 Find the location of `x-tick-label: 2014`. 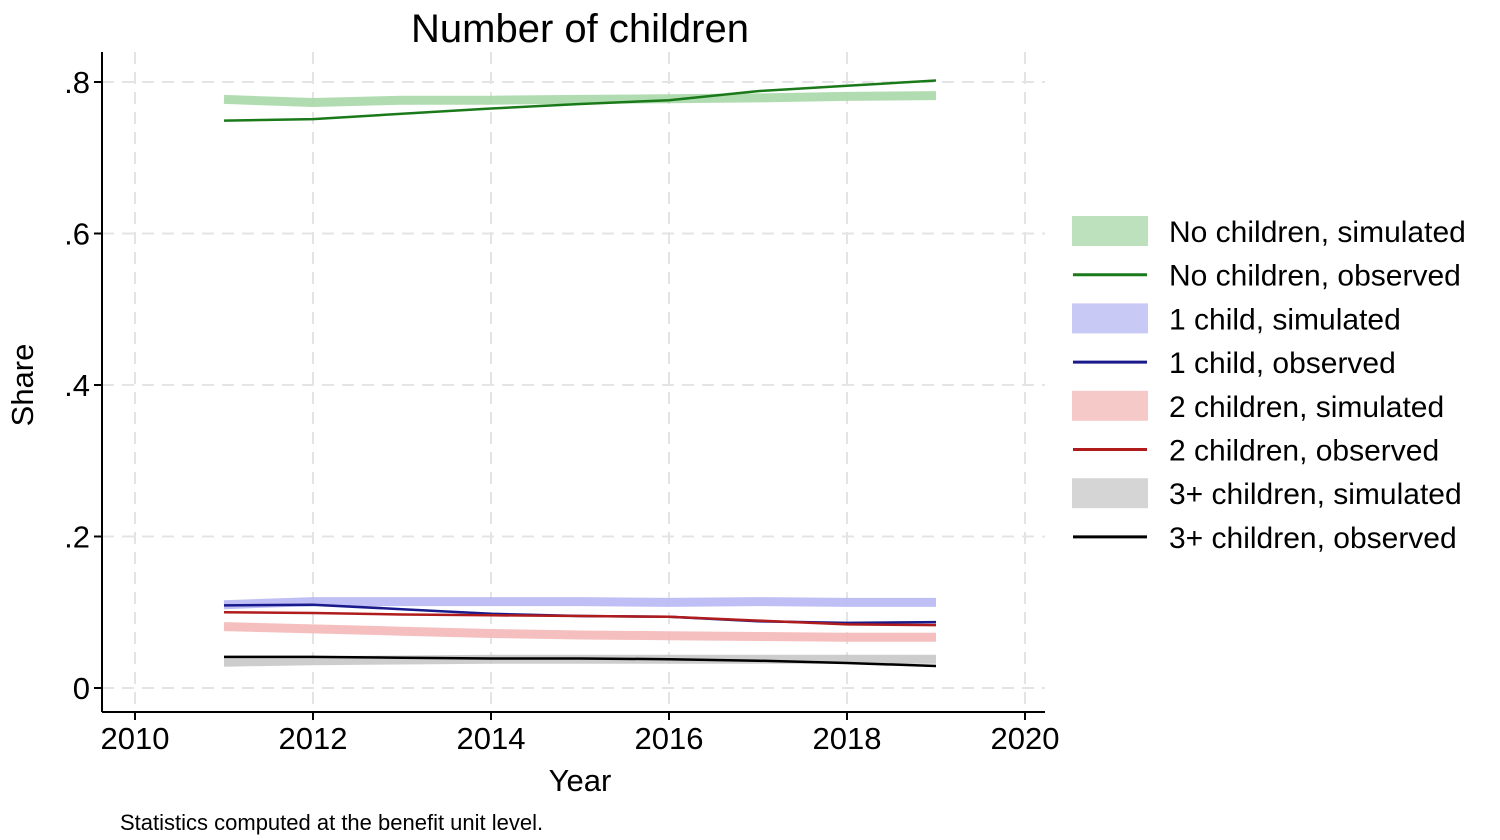

x-tick-label: 2014 is located at coordinates (491, 738).